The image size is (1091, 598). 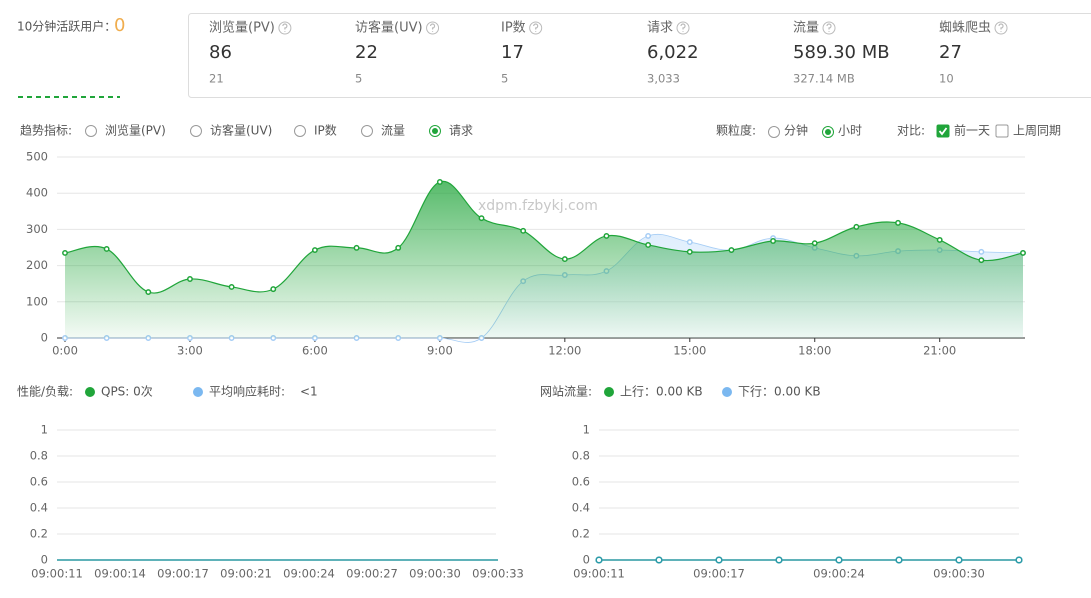 What do you see at coordinates (661, 392) in the screenshot?
I see `legend-label: 上行：0.00 KB` at bounding box center [661, 392].